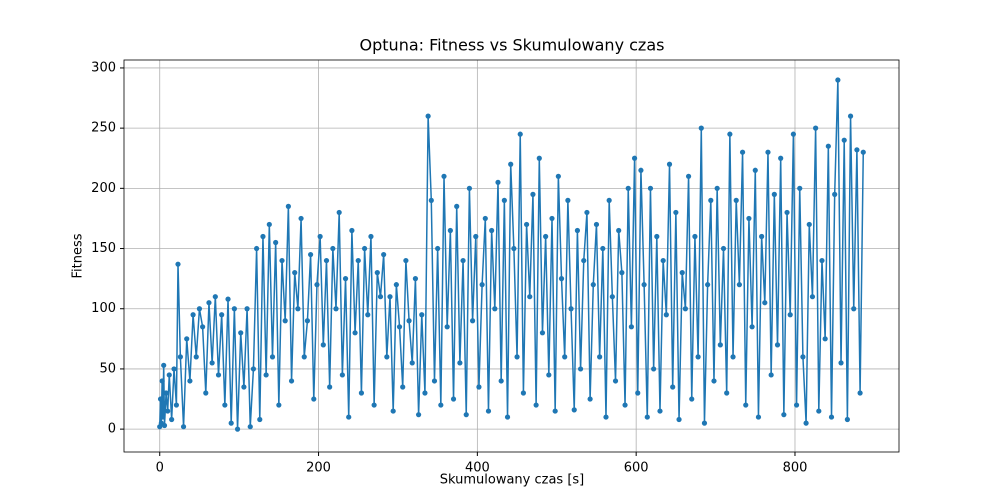 This screenshot has width=1000, height=504. Describe the element at coordinates (795, 468) in the screenshot. I see `x-tick-label: 800` at that location.